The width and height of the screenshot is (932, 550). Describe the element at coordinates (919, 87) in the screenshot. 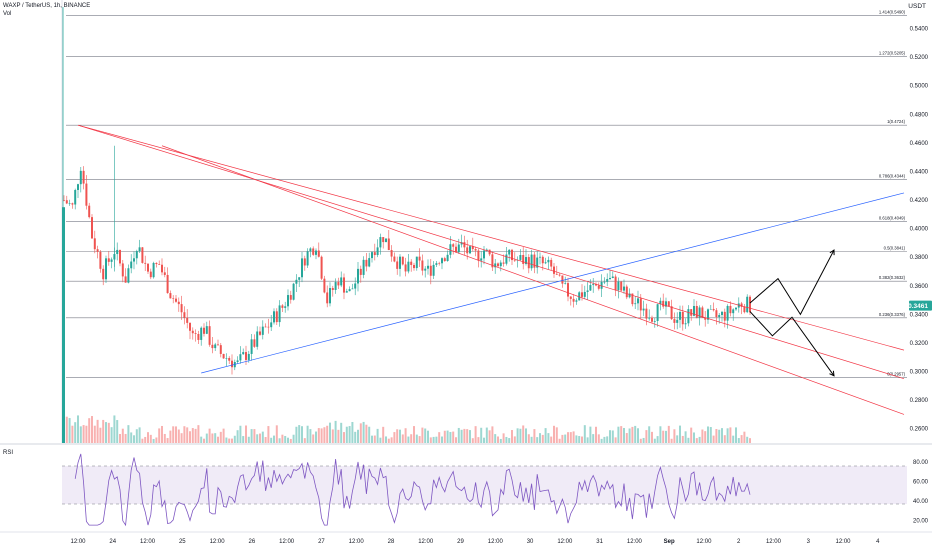

I see `price-tick-label: 0.5000` at that location.